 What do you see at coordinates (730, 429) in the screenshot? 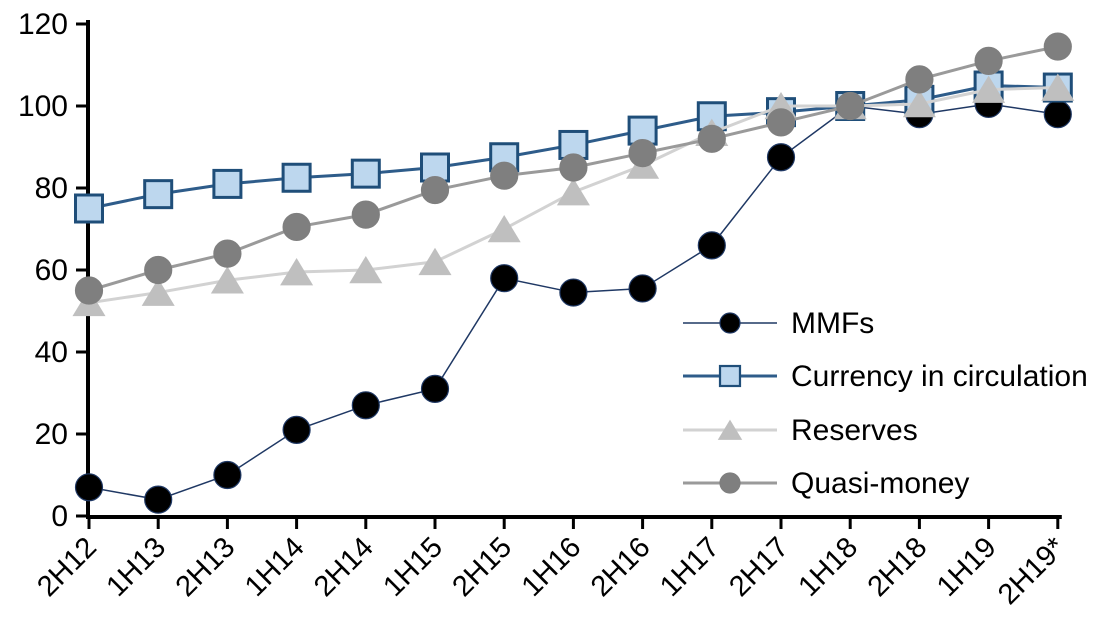
I see `legend-marker-reserves` at bounding box center [730, 429].